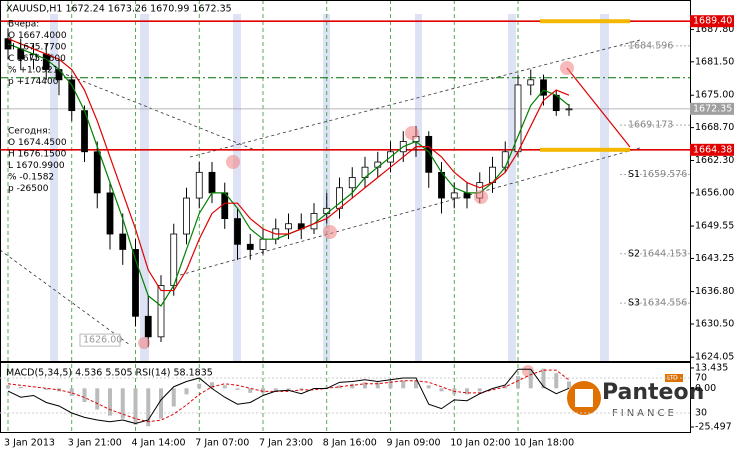 The width and height of the screenshot is (734, 455). I want to click on sub-tick-label: -25.497, so click(713, 426).